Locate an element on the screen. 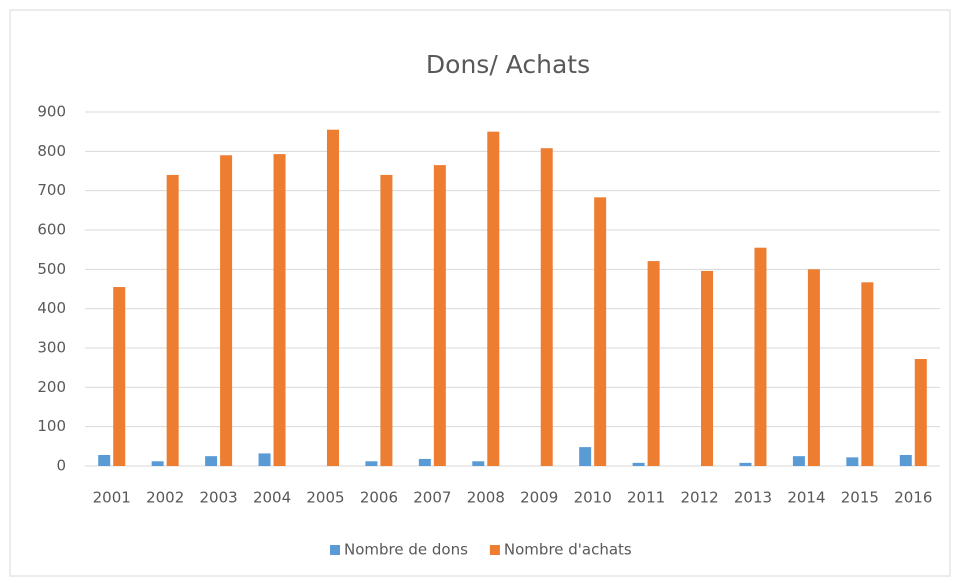 The image size is (961, 584). y-tick-label: 300 is located at coordinates (51, 348).